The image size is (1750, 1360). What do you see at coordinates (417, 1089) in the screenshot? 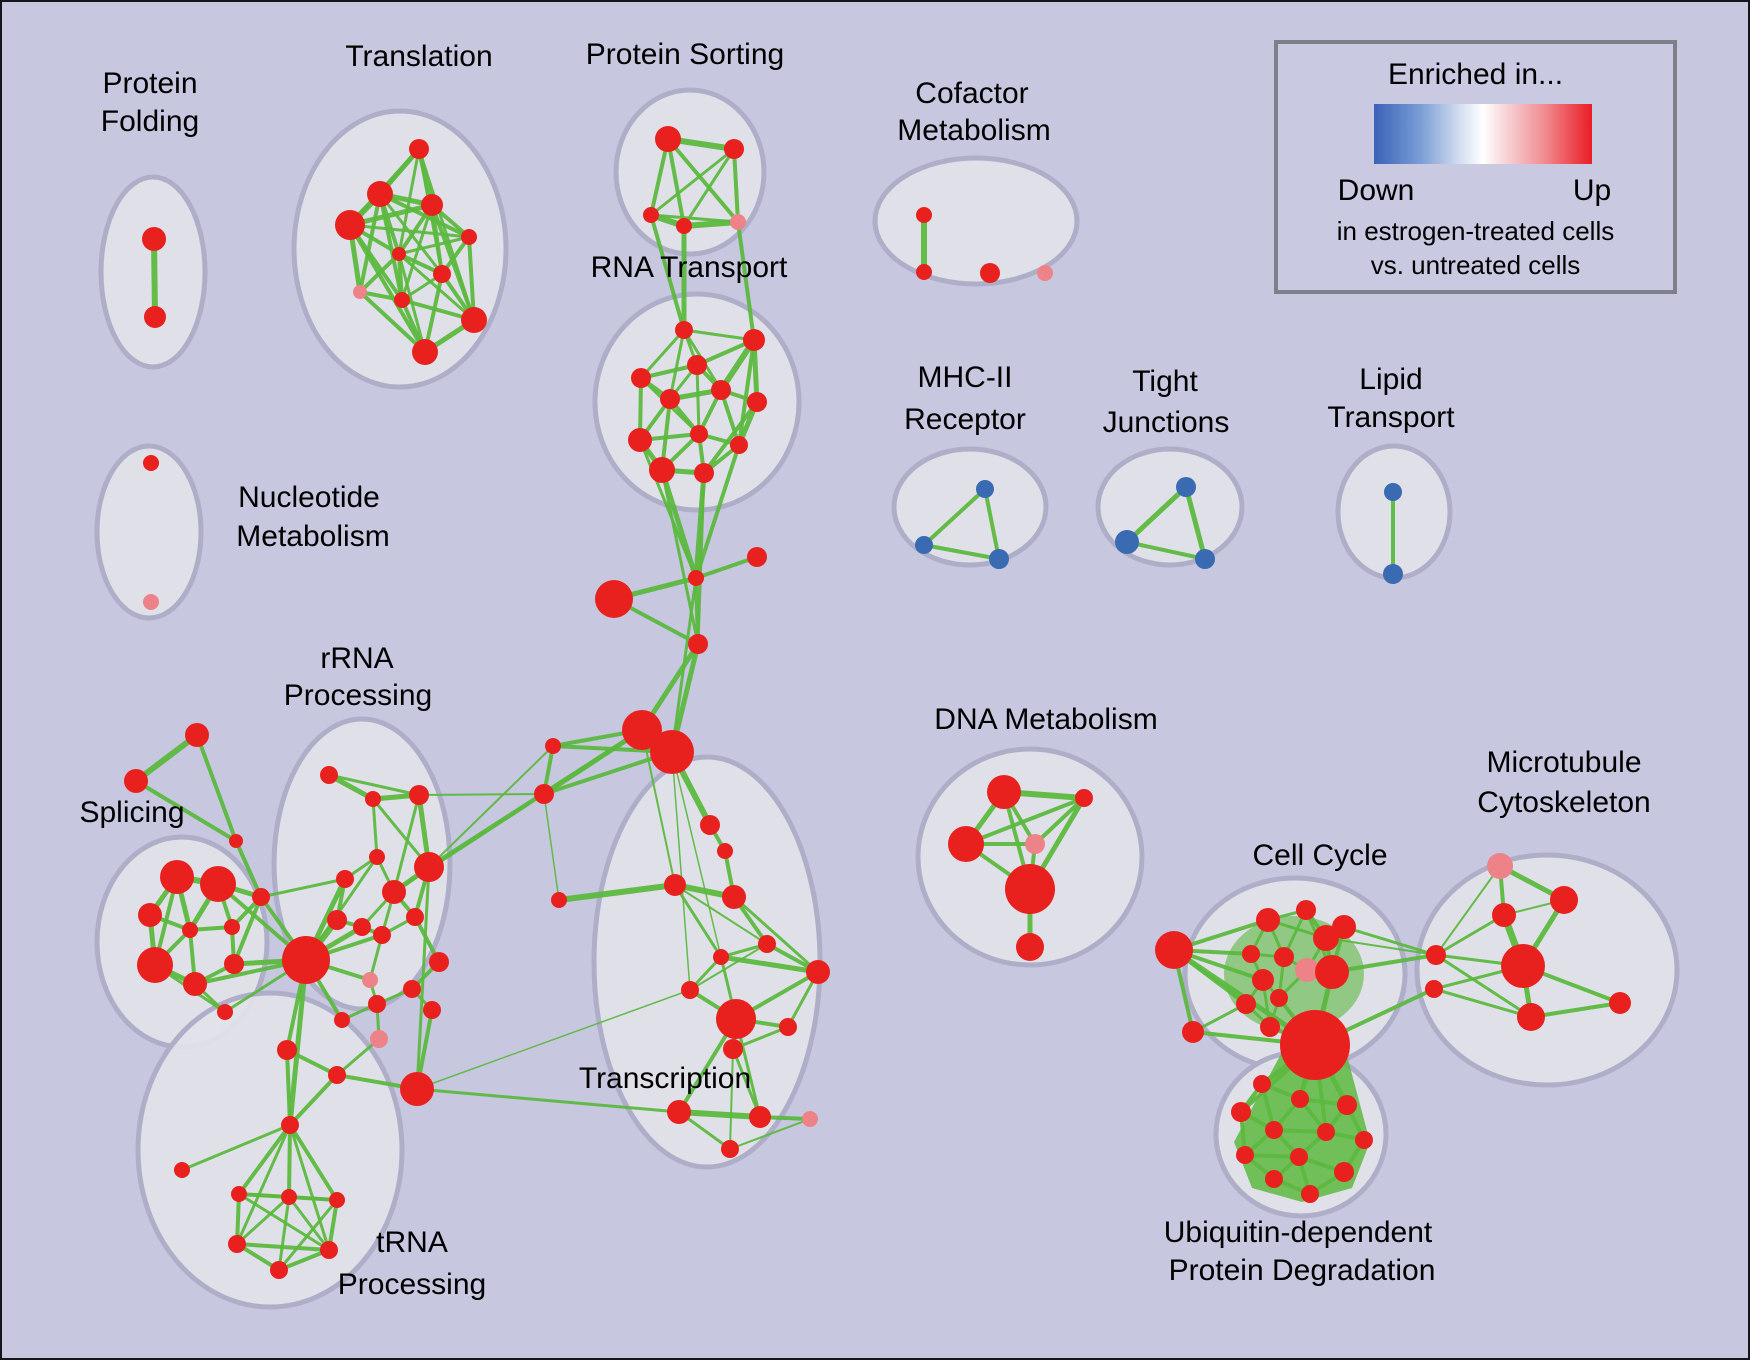
I see `node-rrX` at bounding box center [417, 1089].